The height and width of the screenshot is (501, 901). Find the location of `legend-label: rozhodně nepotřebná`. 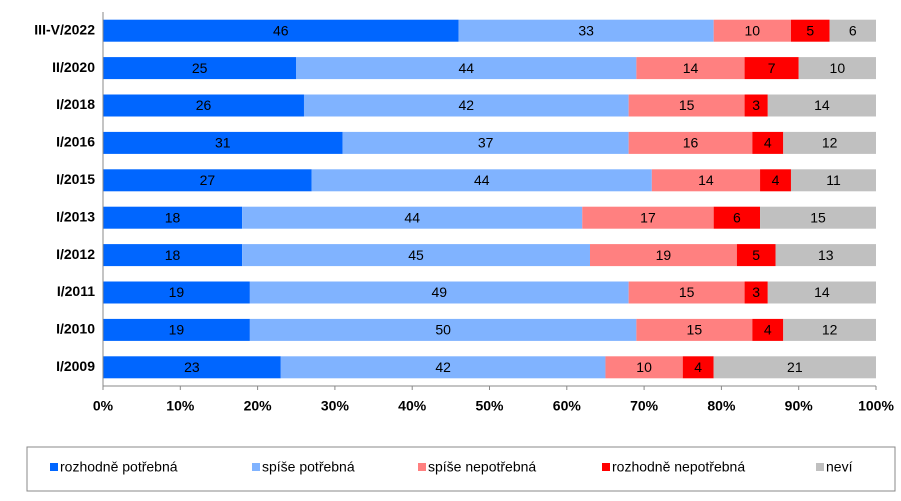

legend-label: rozhodně nepotřebná is located at coordinates (678, 467).